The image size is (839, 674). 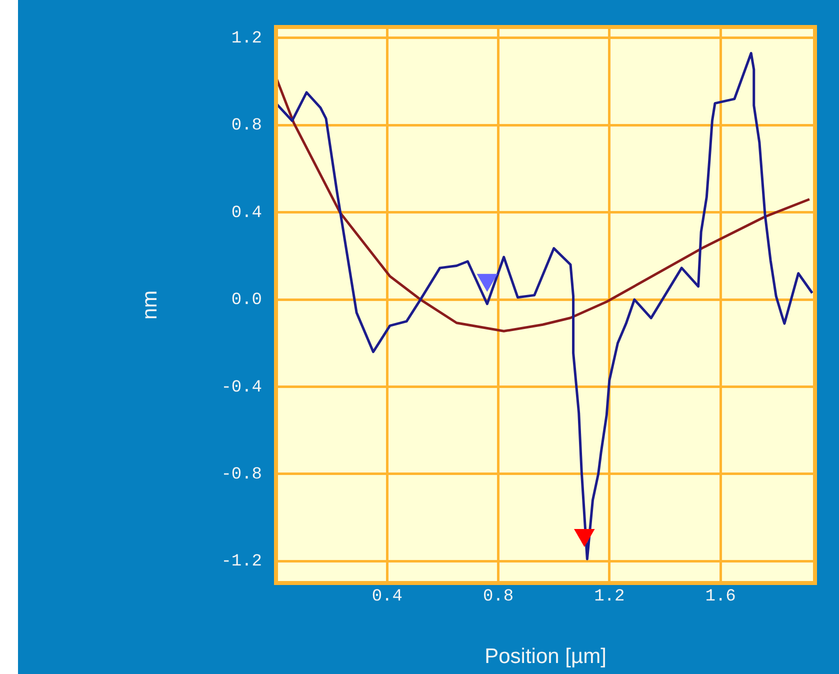 What do you see at coordinates (609, 597) in the screenshot?
I see `x-tick-label: 1.2` at bounding box center [609, 597].